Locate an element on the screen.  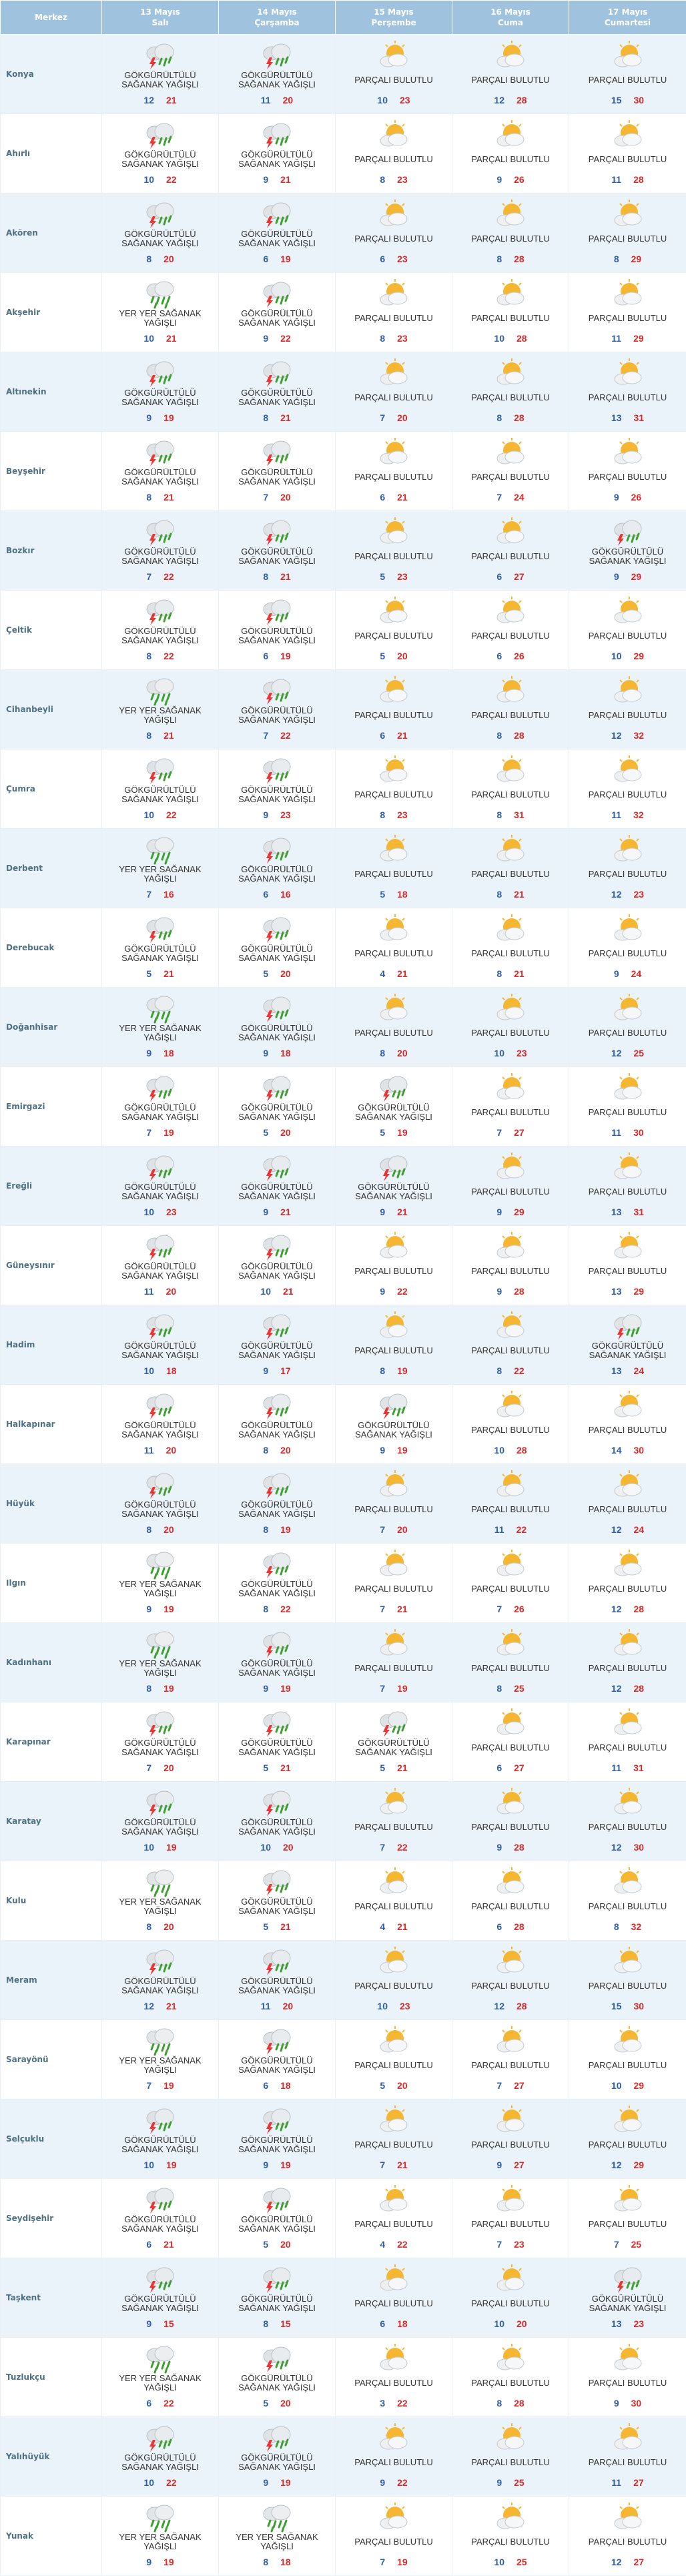
city-name: Seydişehir is located at coordinates (51, 2218).